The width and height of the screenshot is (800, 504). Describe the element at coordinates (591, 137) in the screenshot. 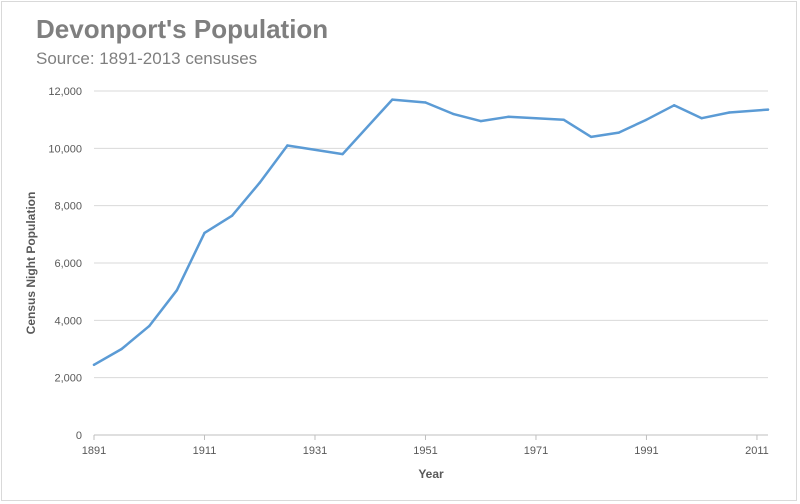

I see `data-point-1981` at that location.